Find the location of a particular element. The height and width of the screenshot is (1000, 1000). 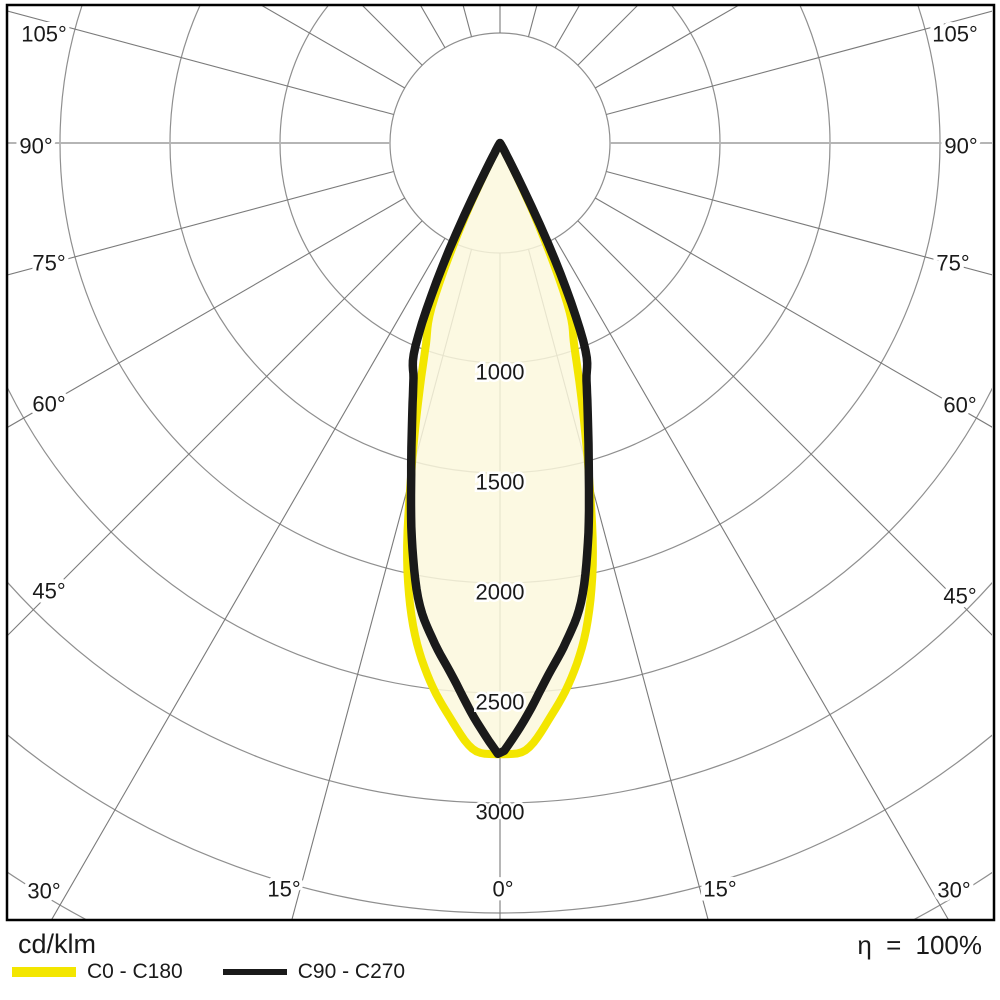

legend-item-label: C90 - C270 is located at coordinates (351, 971).